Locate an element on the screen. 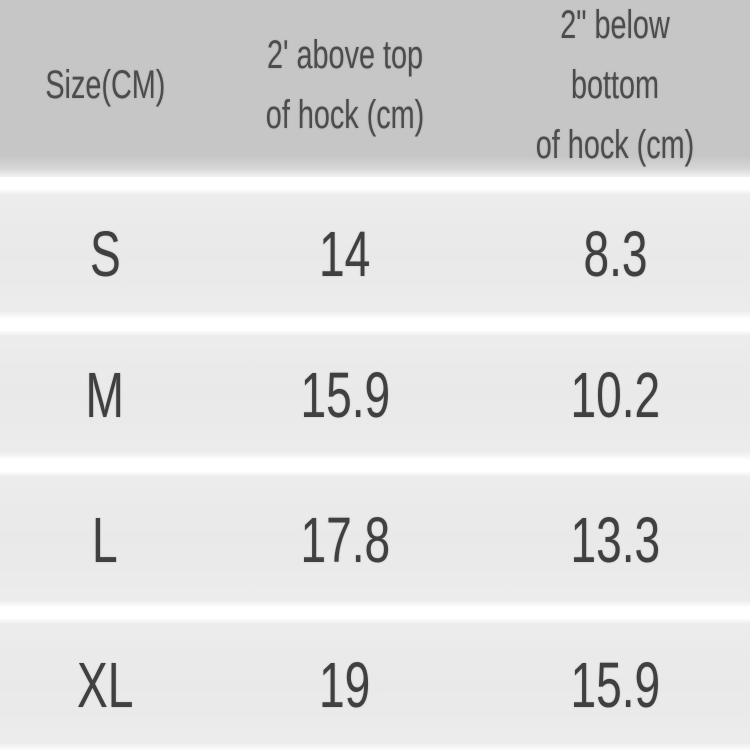 The height and width of the screenshot is (750, 750). below-value-cell: 8.3 is located at coordinates (615, 254).